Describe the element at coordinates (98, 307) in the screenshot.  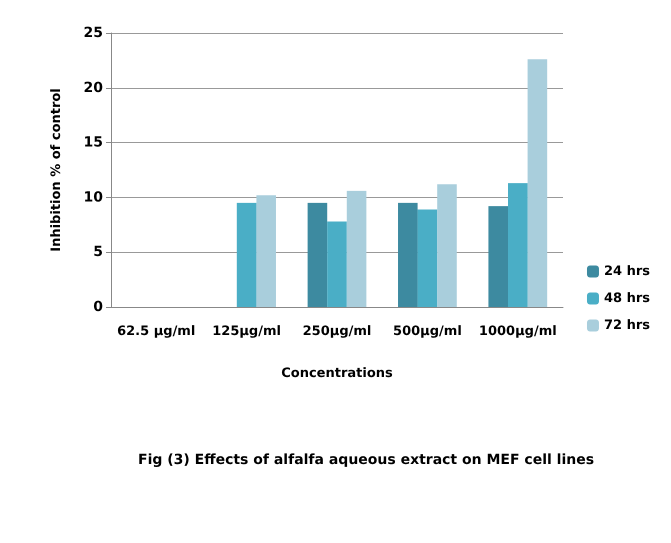
I see `y-tick-label: 0` at that location.